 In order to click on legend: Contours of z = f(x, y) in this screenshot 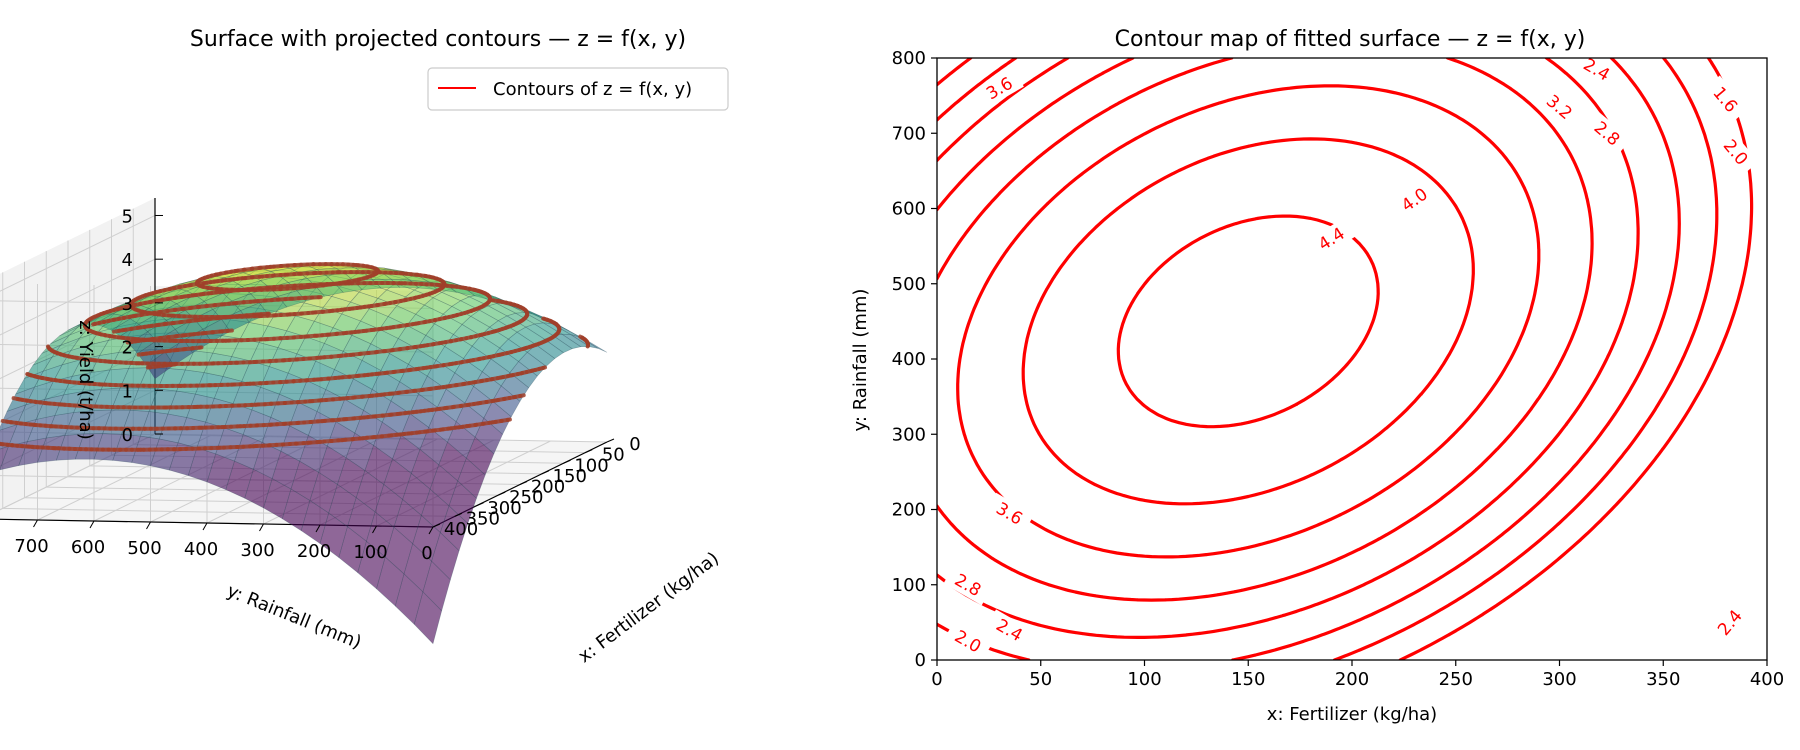, I will do `click(578, 89)`.